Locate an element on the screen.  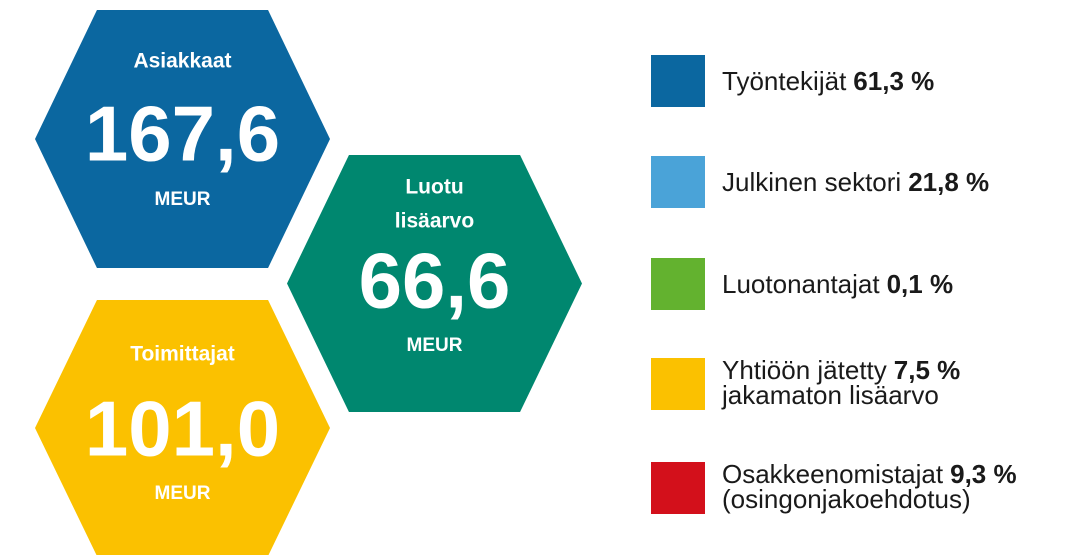
legend-label: Yhtiöön jätetty is located at coordinates (804, 370).